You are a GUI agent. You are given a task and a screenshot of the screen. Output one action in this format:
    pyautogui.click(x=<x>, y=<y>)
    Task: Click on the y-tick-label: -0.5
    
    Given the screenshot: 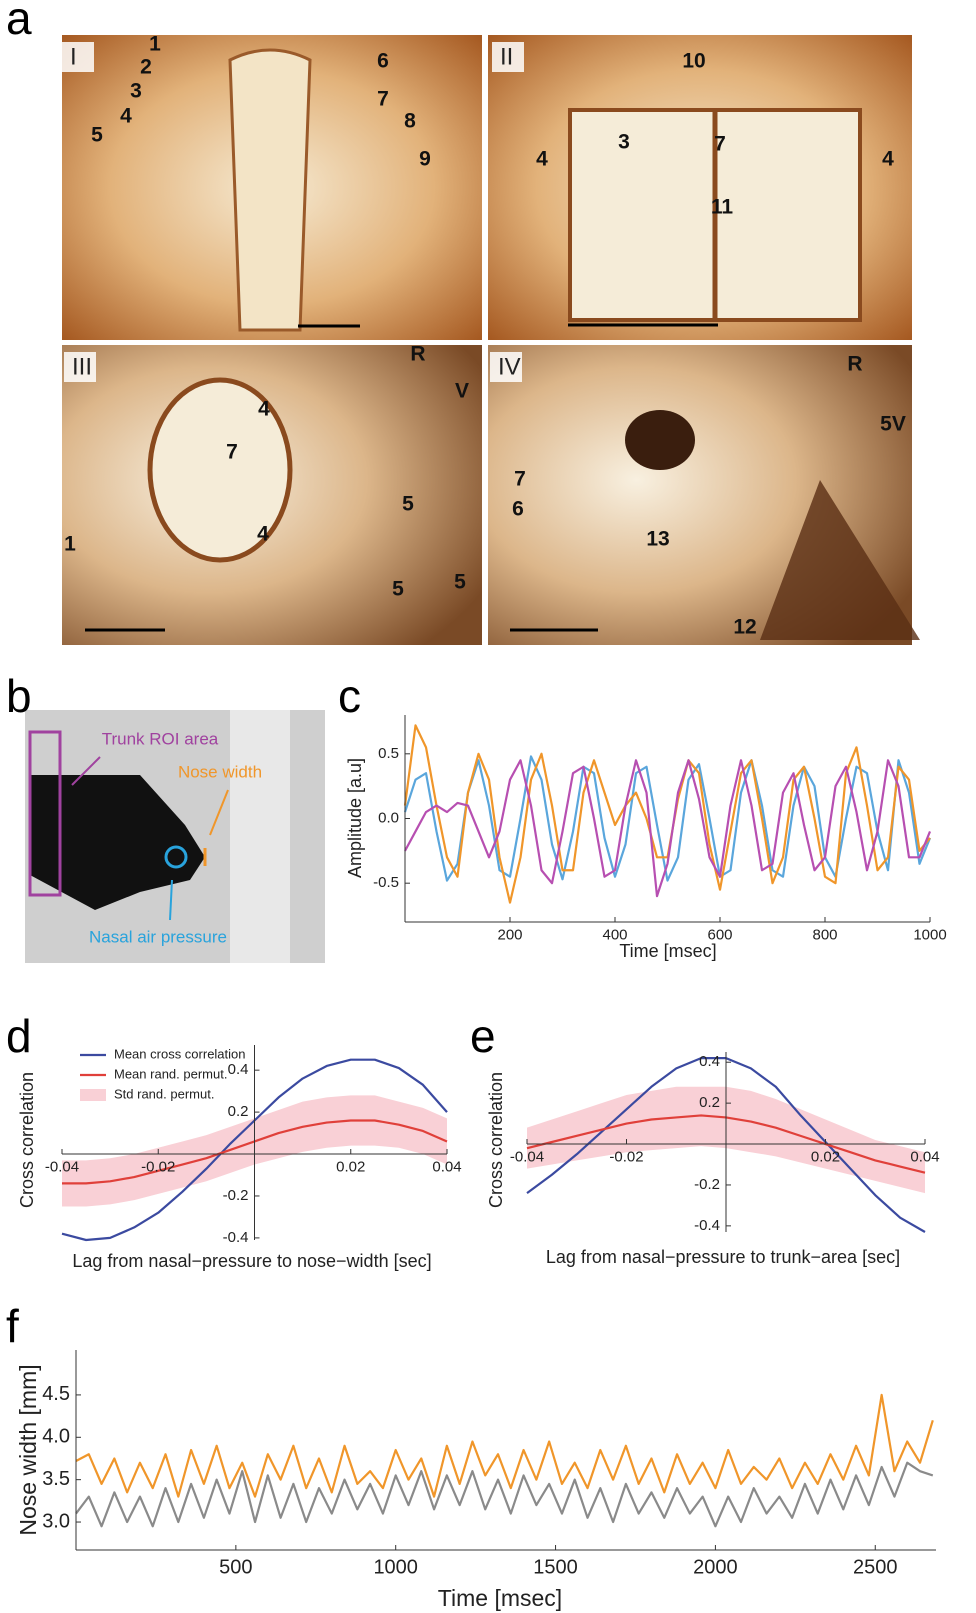 What is the action you would take?
    pyautogui.click(x=386, y=882)
    